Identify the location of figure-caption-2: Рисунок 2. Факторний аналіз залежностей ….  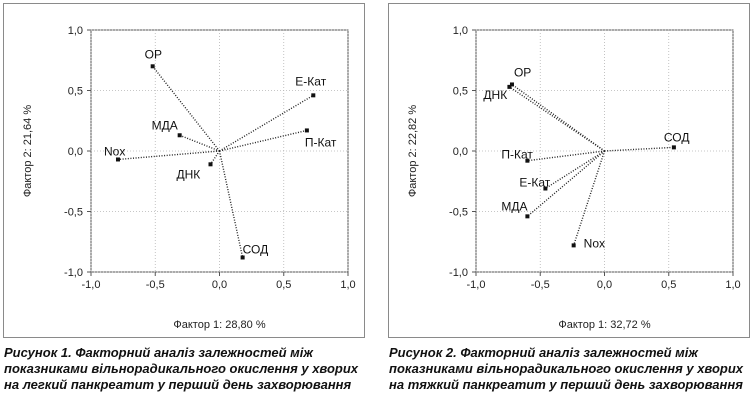
(569, 369).